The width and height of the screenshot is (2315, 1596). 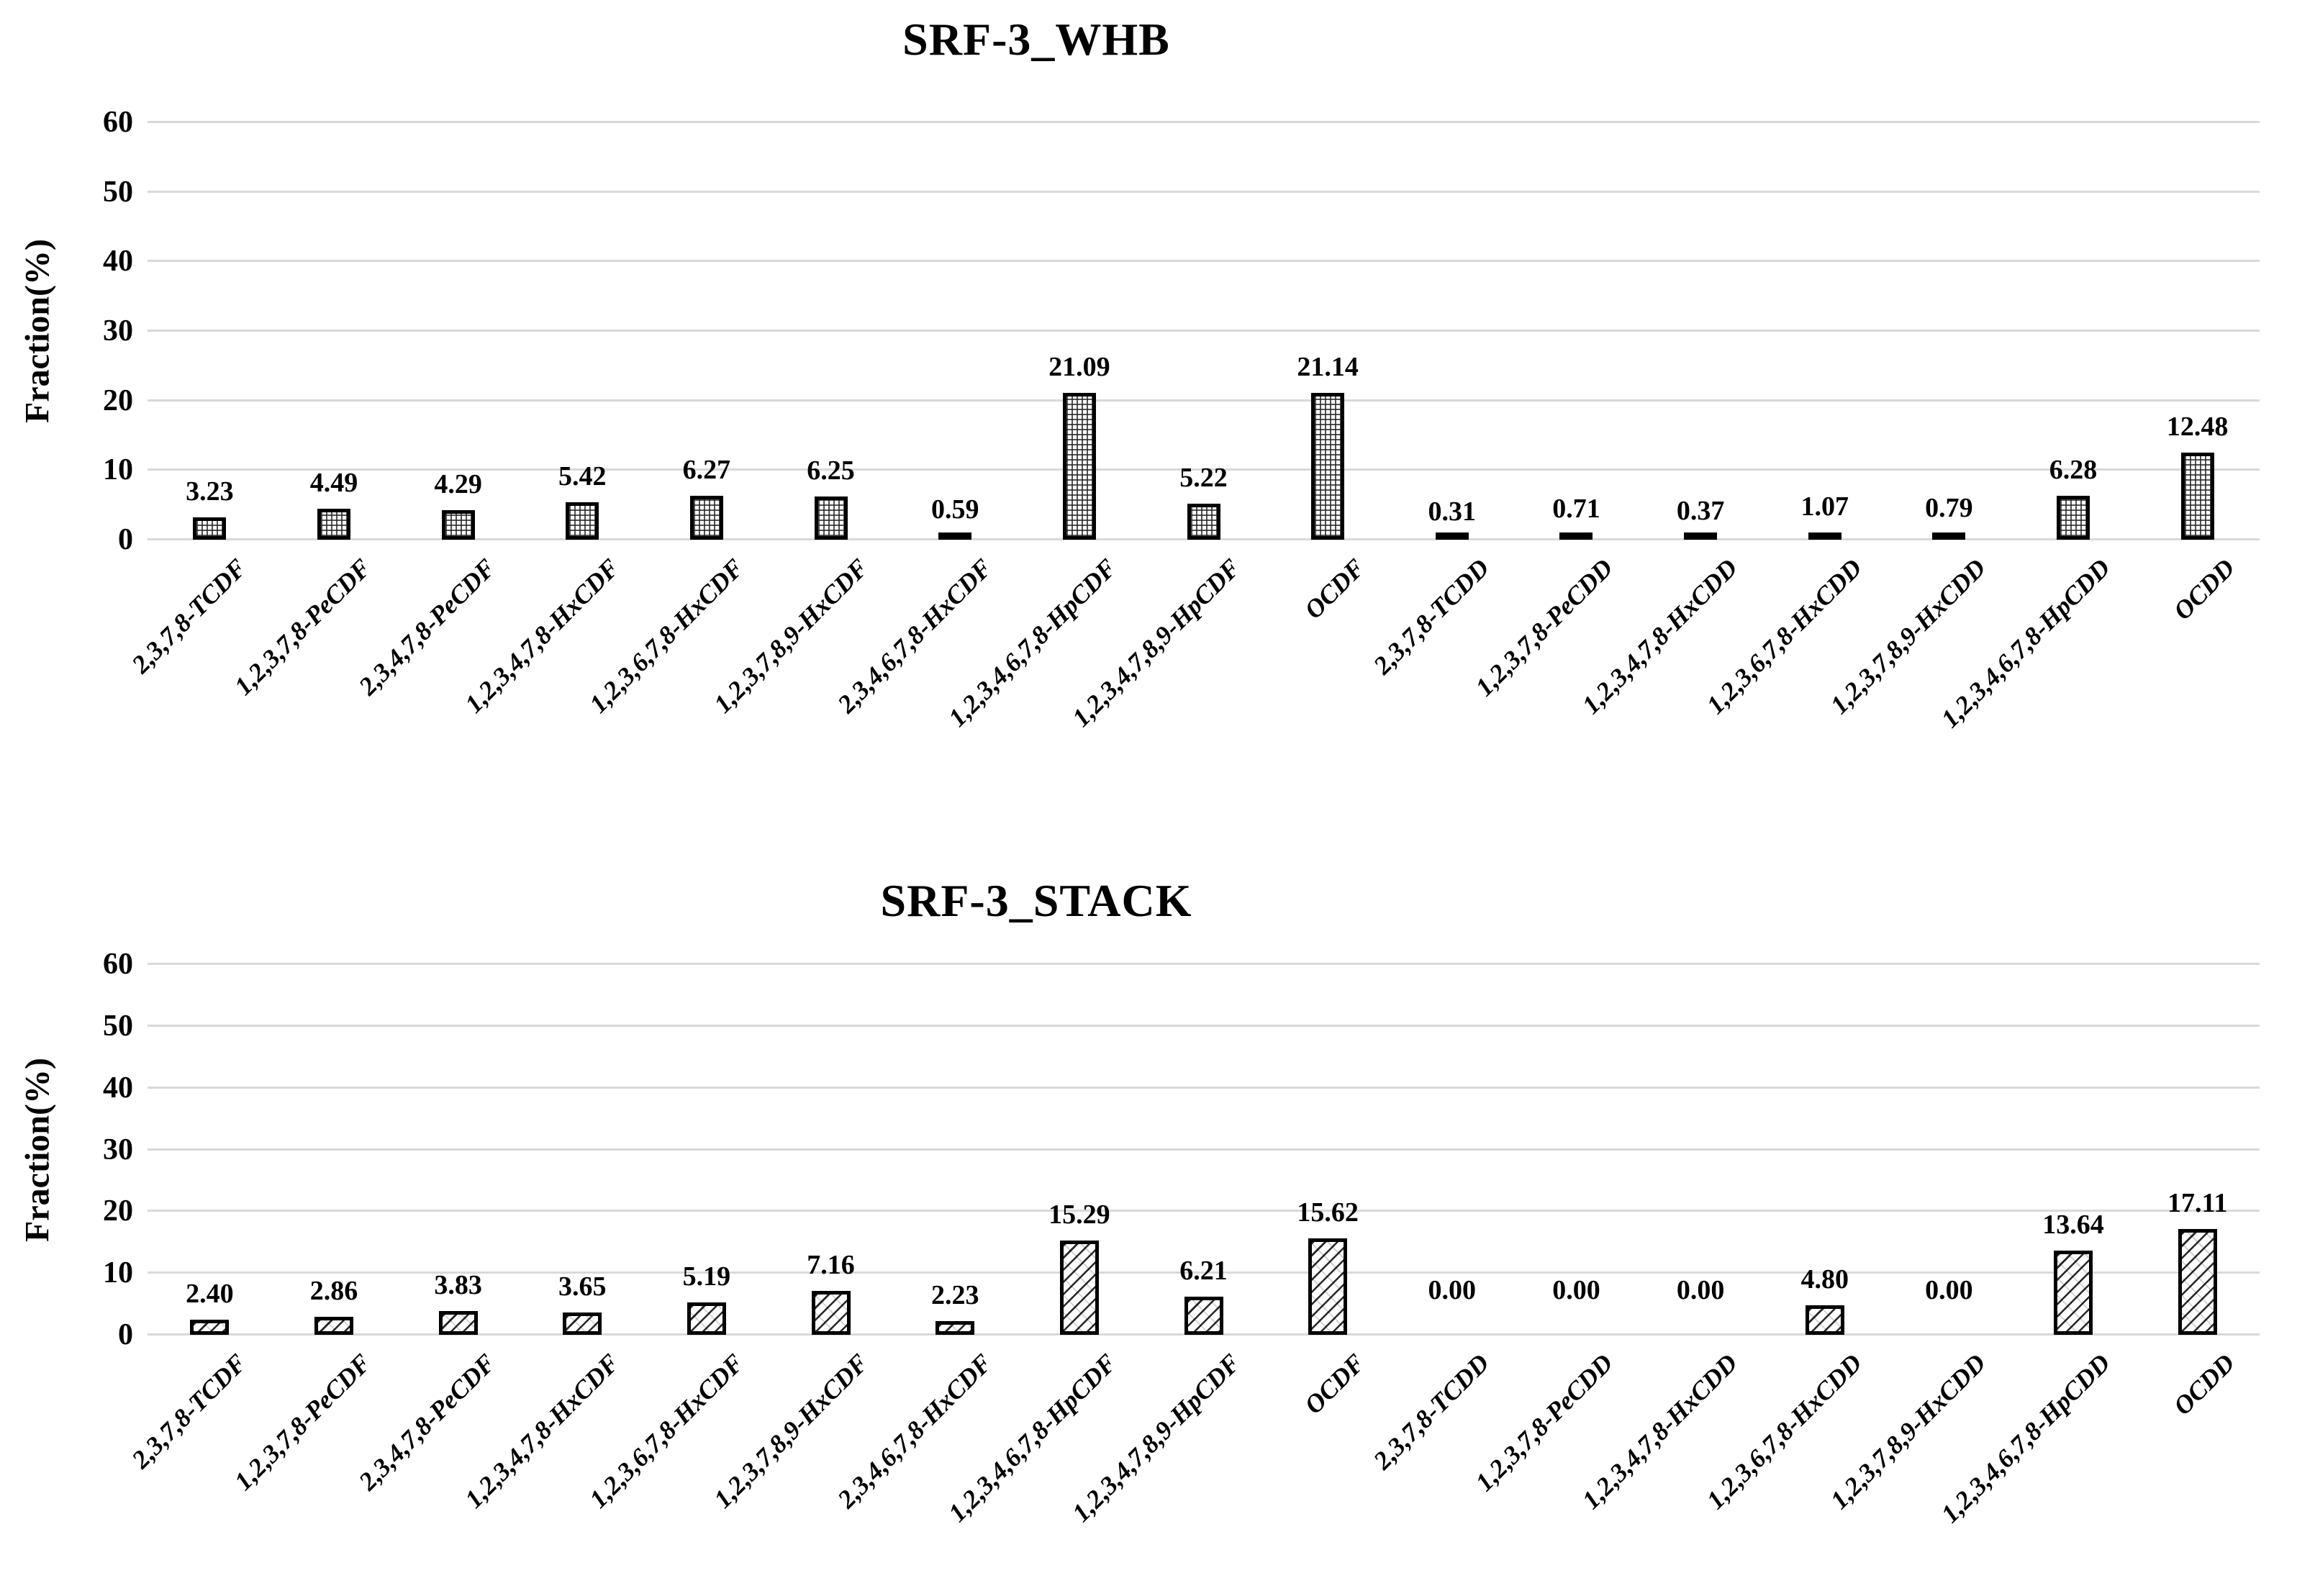 What do you see at coordinates (1576, 509) in the screenshot?
I see `value-label: 0.71` at bounding box center [1576, 509].